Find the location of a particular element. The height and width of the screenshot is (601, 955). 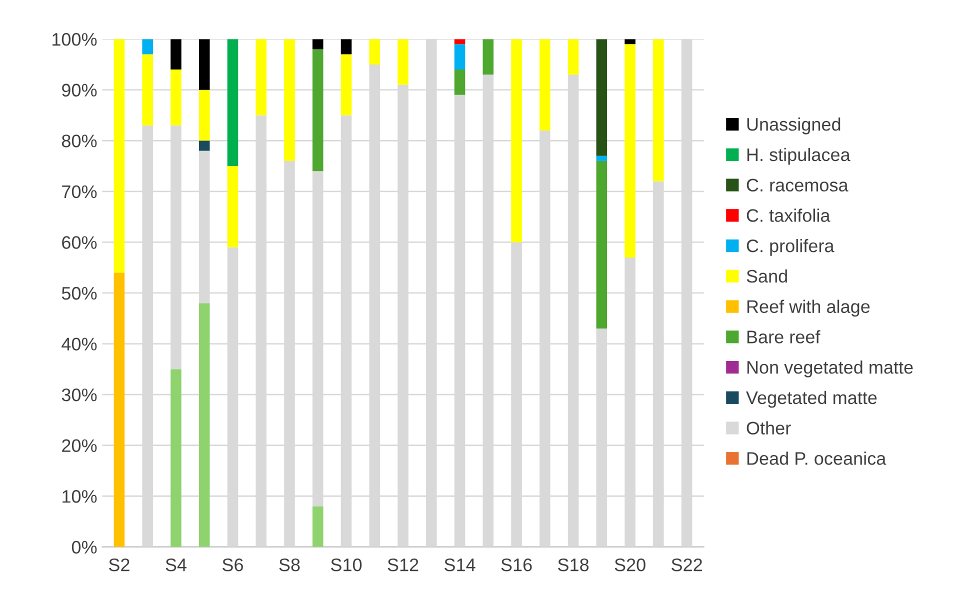

legend-label: C. taxifolia is located at coordinates (788, 215).